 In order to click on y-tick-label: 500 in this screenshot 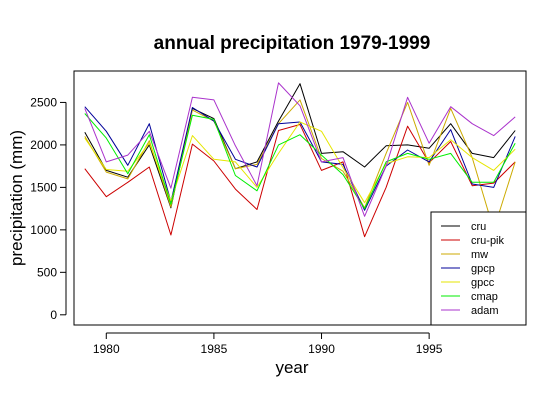, I will do `click(47, 272)`.